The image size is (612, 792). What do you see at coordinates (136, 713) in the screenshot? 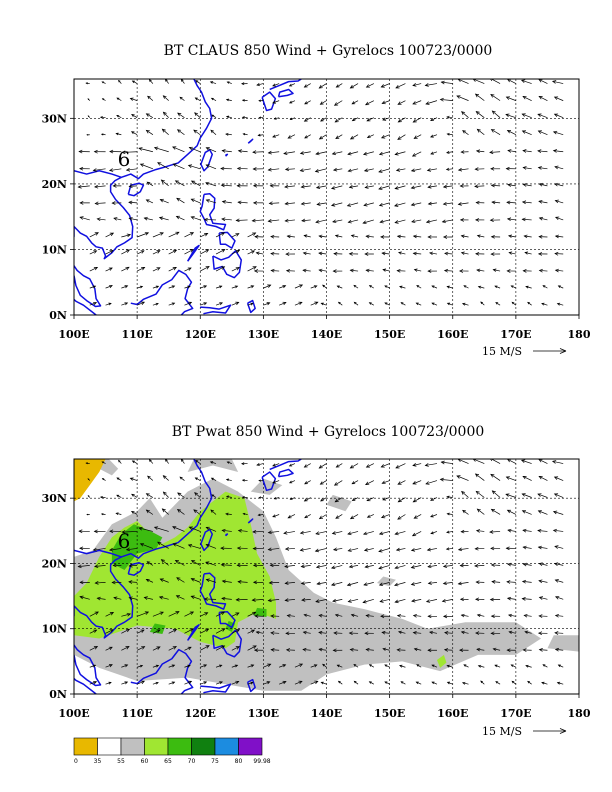
I see `x-tick-label: 110E` at bounding box center [136, 713].